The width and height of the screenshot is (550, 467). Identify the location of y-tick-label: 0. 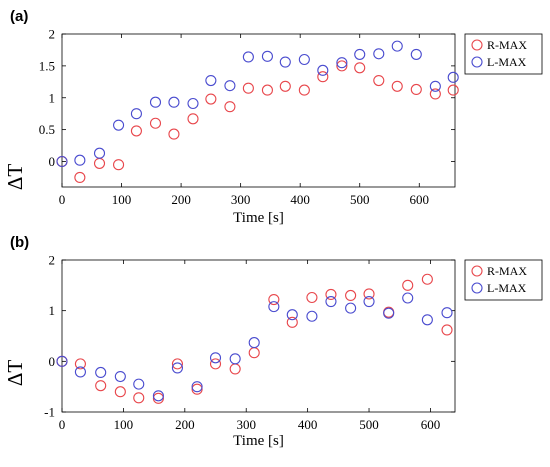
(52, 161).